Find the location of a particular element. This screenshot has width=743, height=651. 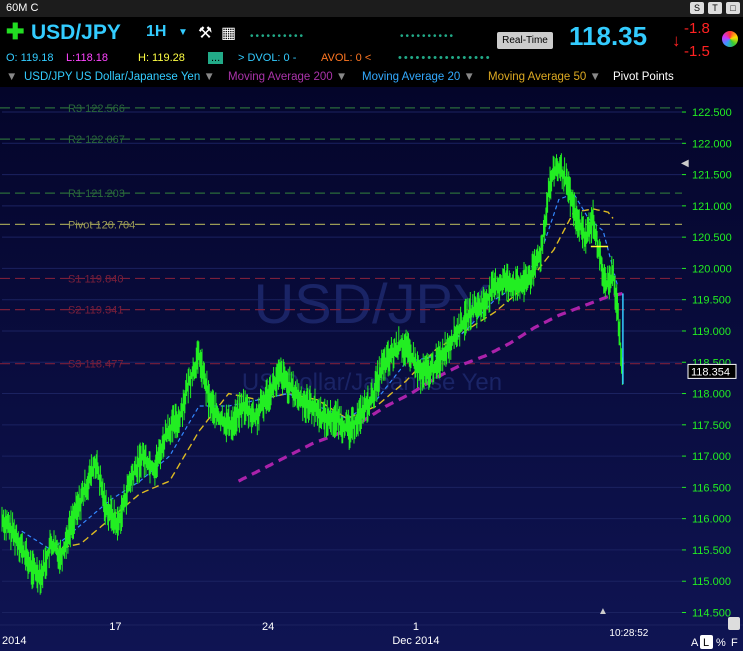

pivot-label-s3: S3 118.477 is located at coordinates (95, 365).